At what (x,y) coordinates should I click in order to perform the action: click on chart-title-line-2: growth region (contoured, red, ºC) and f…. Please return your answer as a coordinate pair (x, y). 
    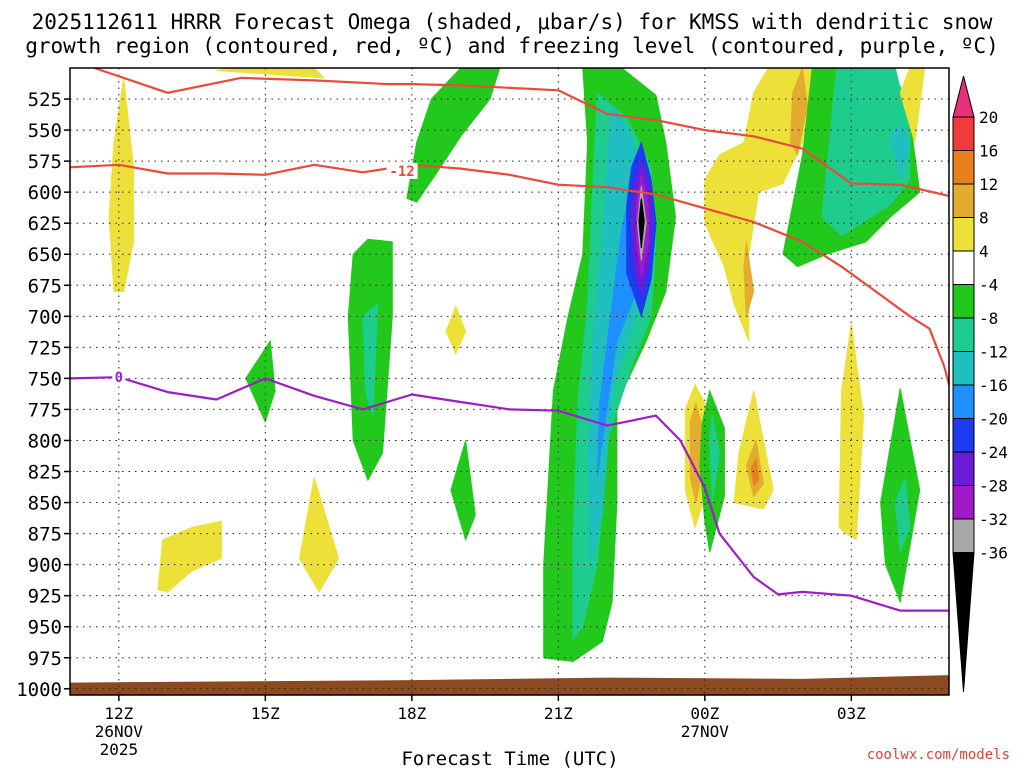
    Looking at the image, I should click on (512, 46).